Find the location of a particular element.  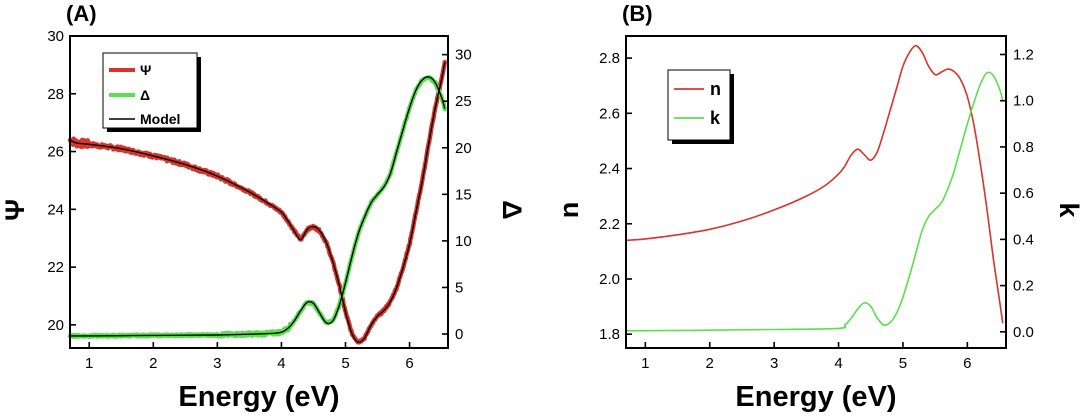

b-ytick-right-label: 1.2 is located at coordinates (1023, 54).